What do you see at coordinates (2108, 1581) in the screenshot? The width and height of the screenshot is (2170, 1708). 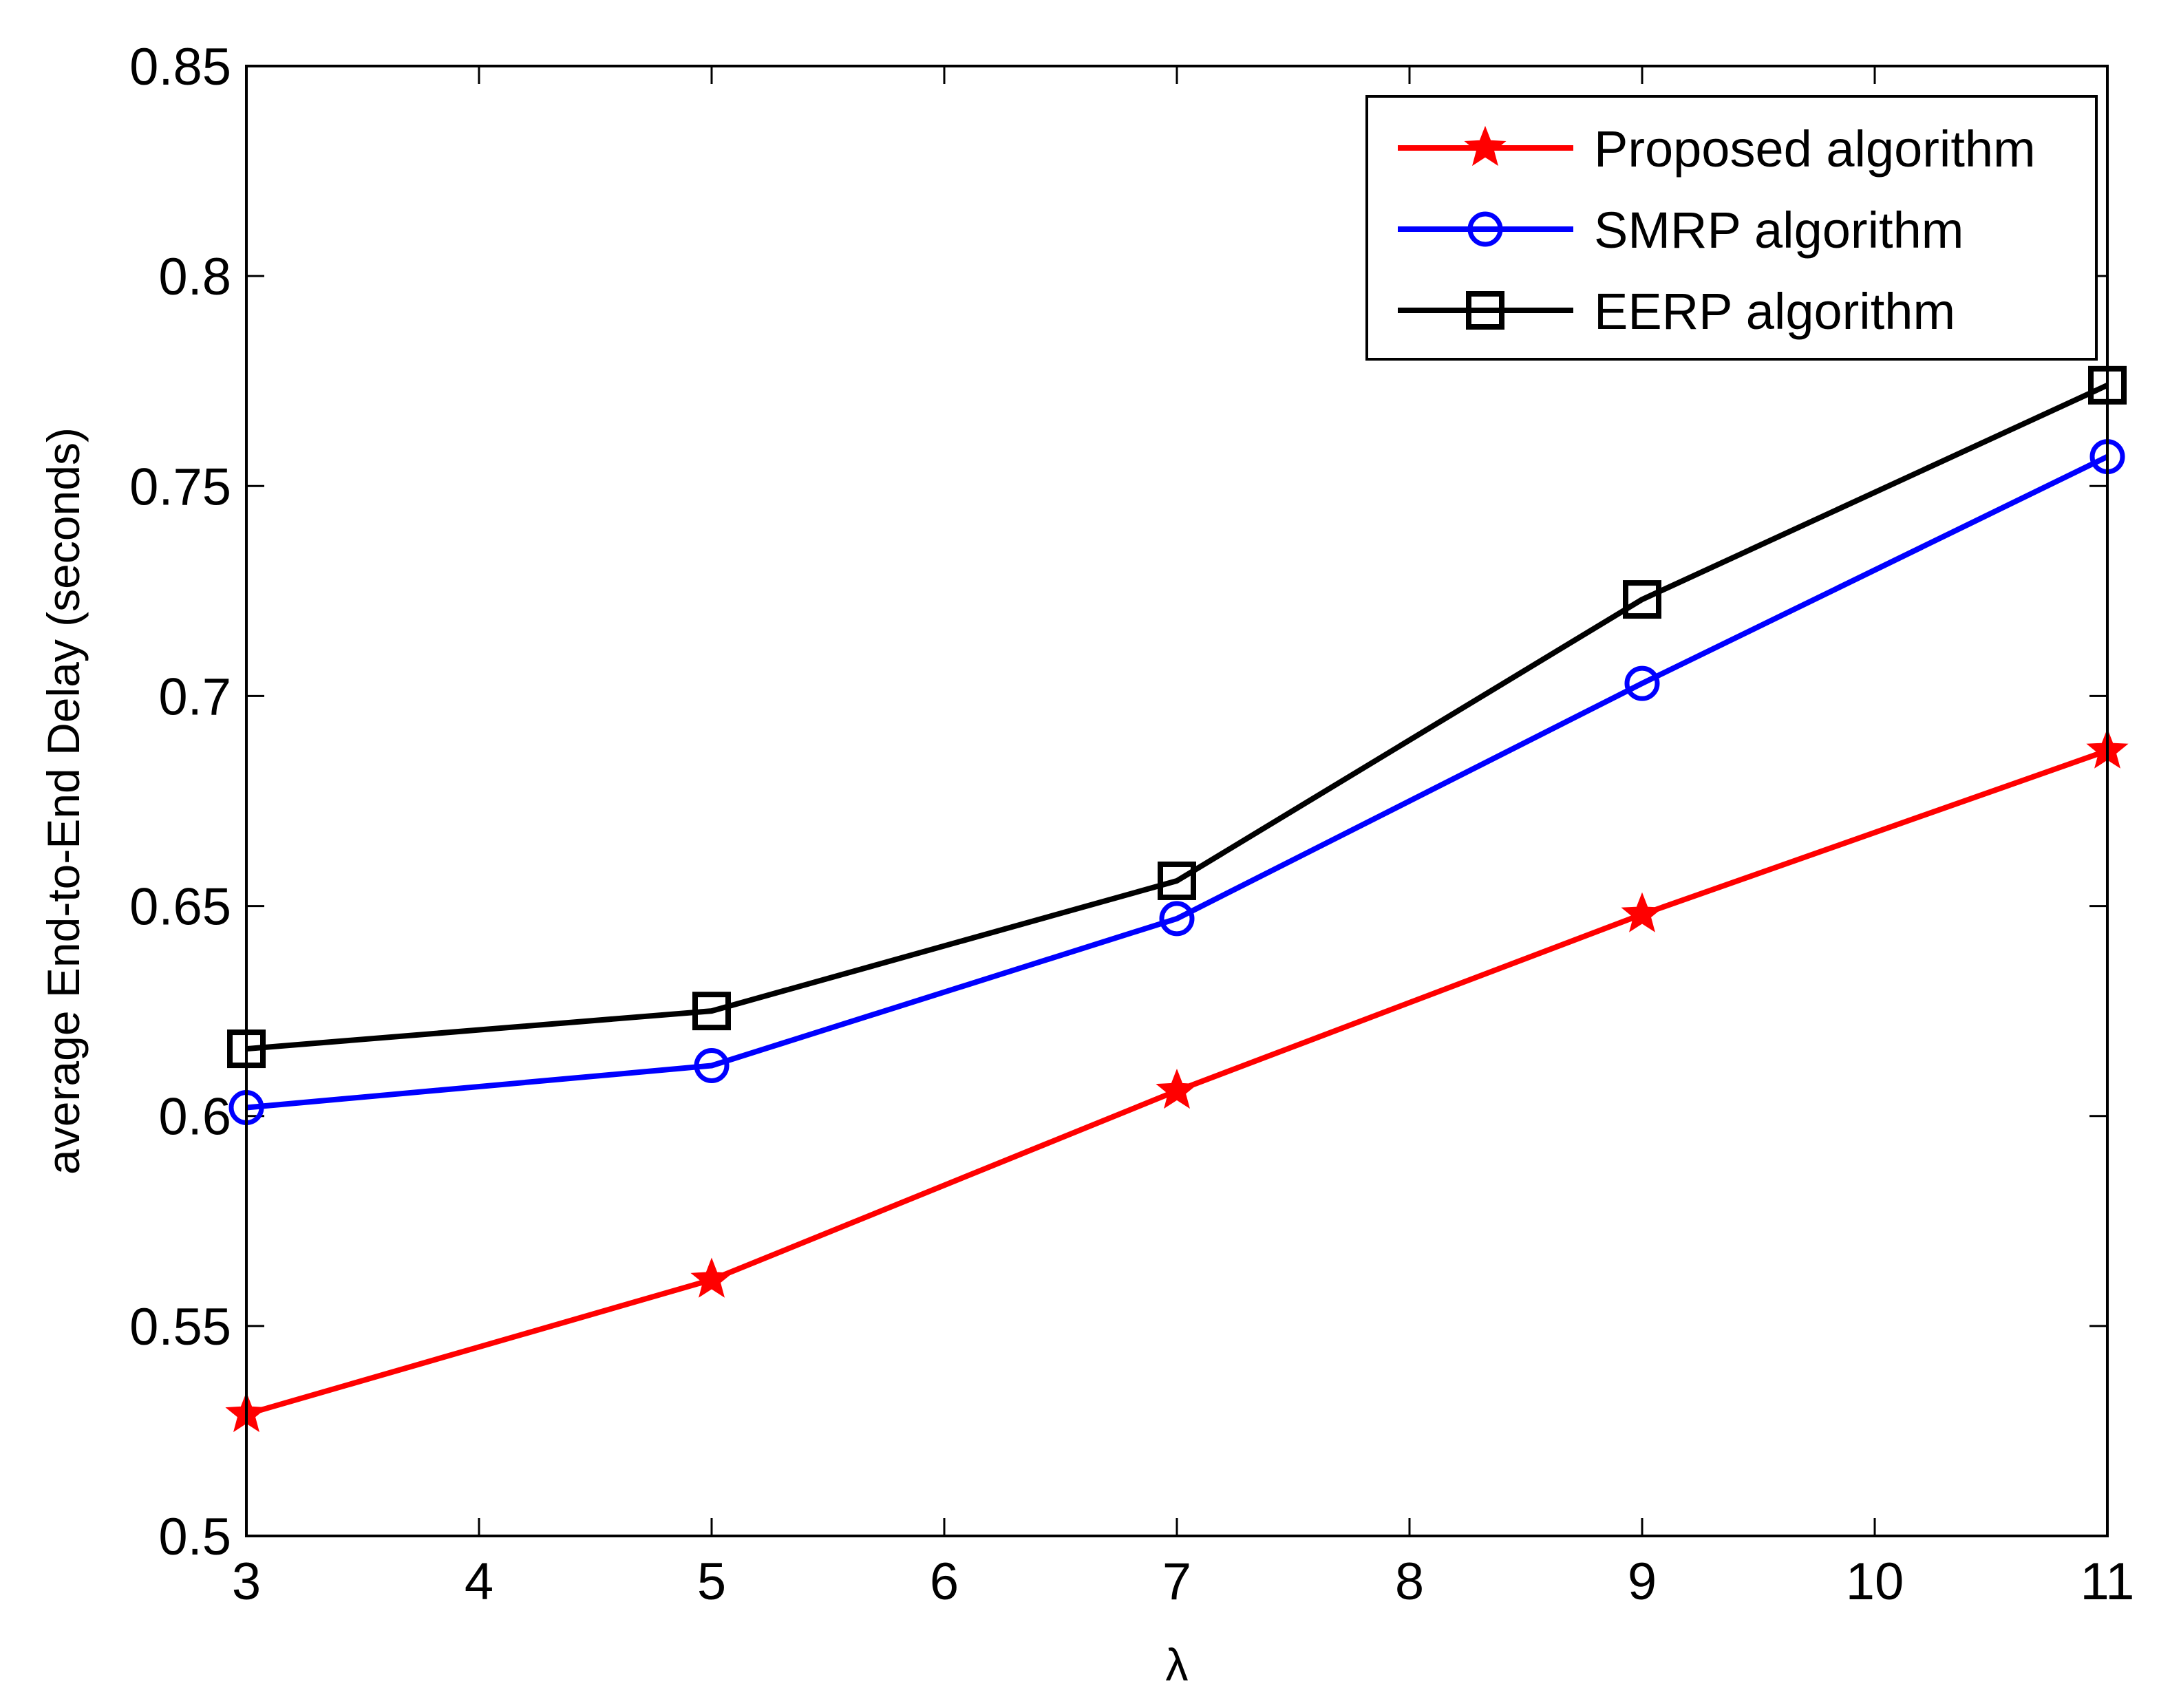 I see `x-tick-label: 11` at bounding box center [2108, 1581].